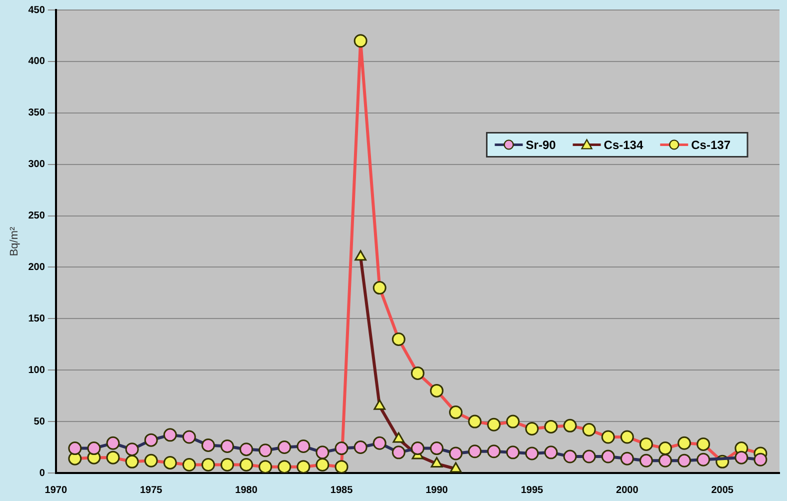 The width and height of the screenshot is (787, 501). What do you see at coordinates (541, 145) in the screenshot?
I see `legend-label: Sr-90` at bounding box center [541, 145].